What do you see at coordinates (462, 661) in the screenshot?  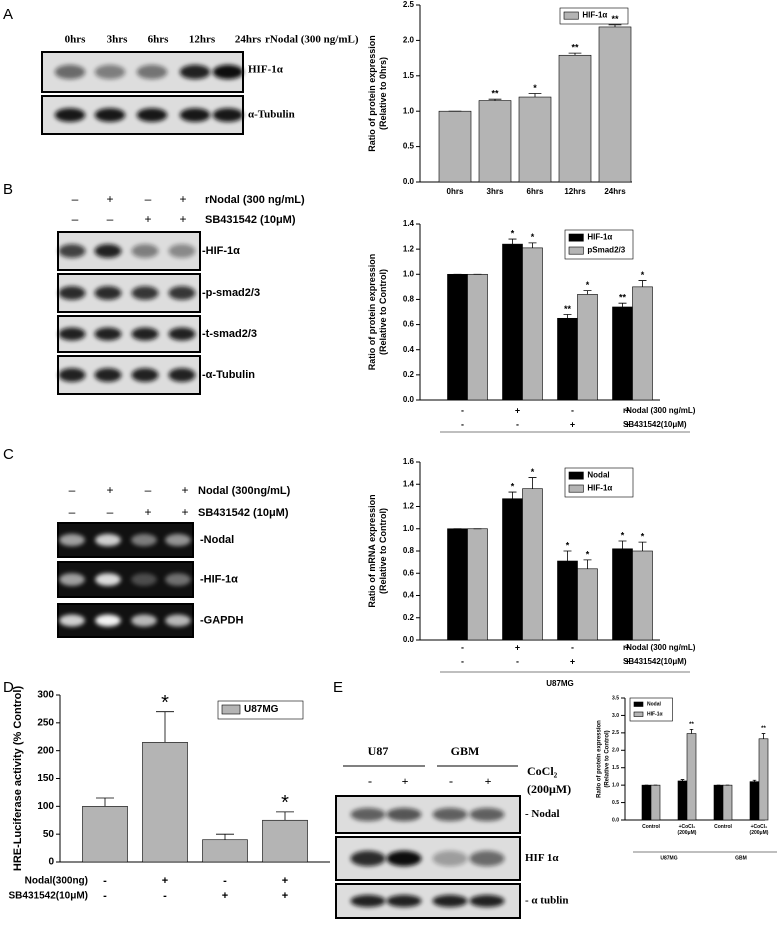 I see `sign: -` at bounding box center [462, 661].